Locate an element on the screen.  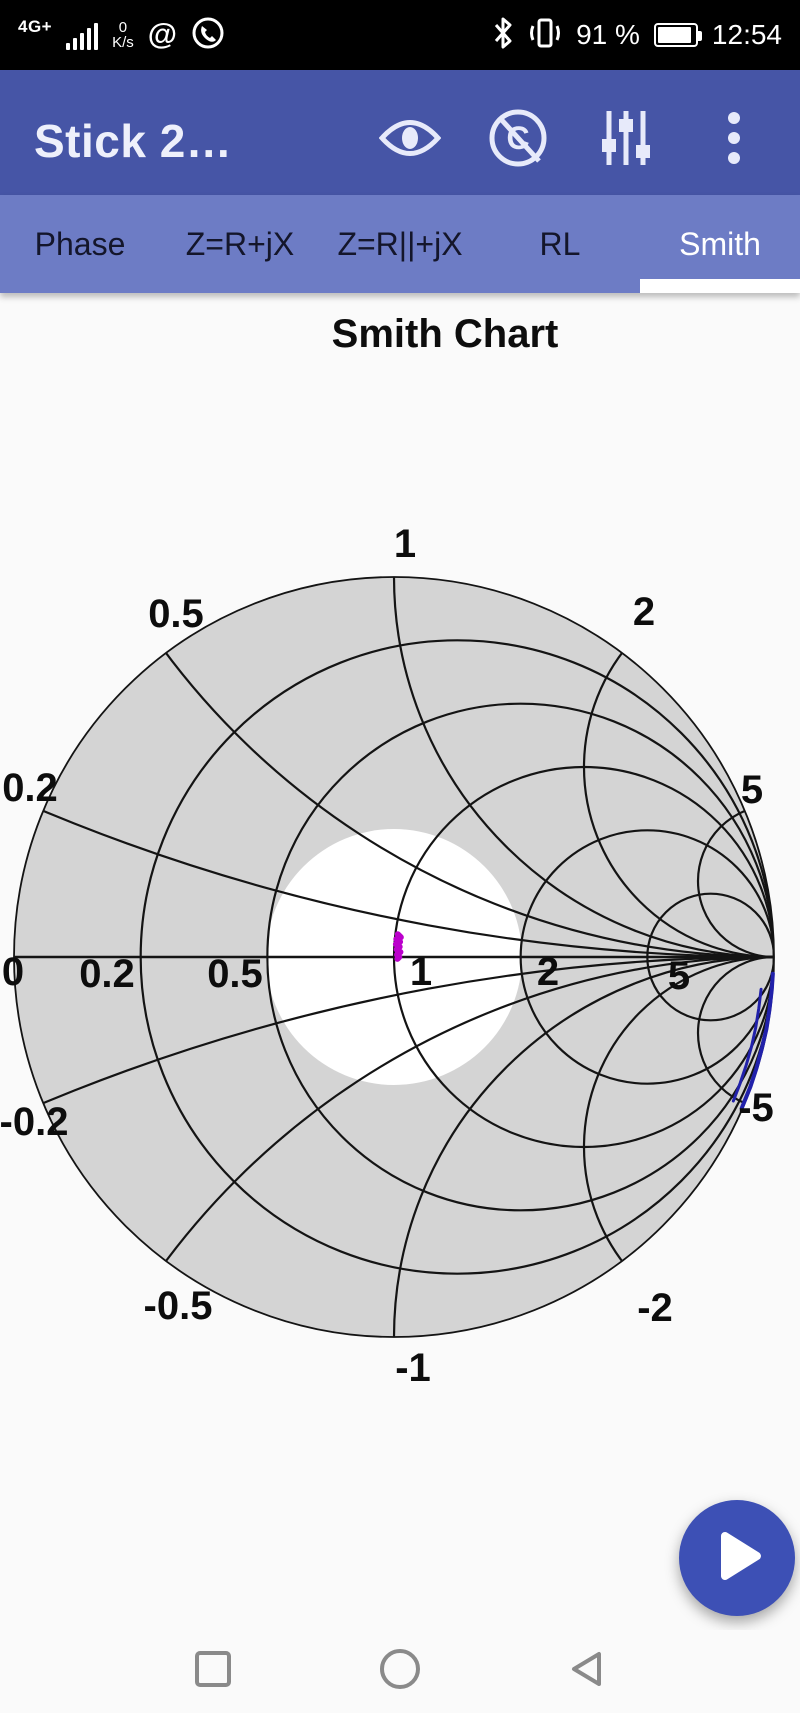
tab-z-series: Z=R+jX is located at coordinates (240, 243).